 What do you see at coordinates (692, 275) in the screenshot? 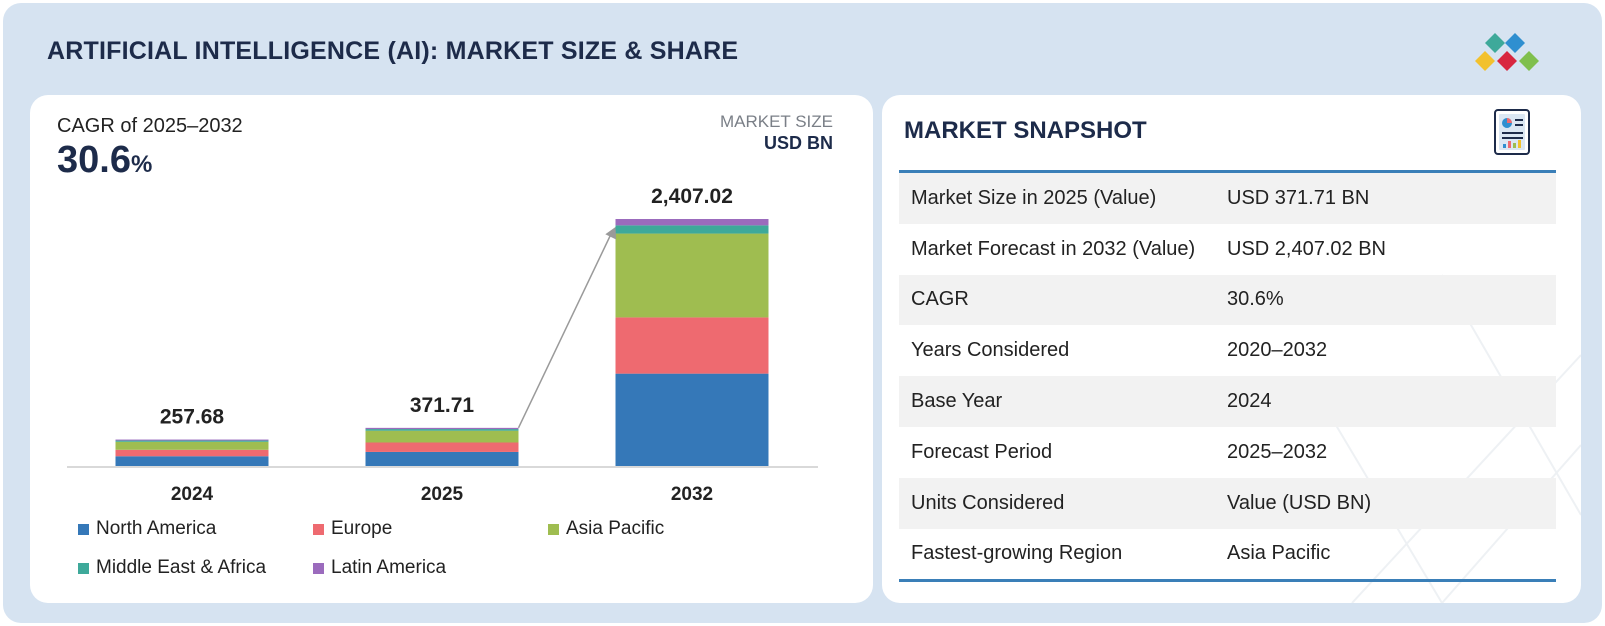
I see `bar-segment-asia-pacific-2032` at bounding box center [692, 275].